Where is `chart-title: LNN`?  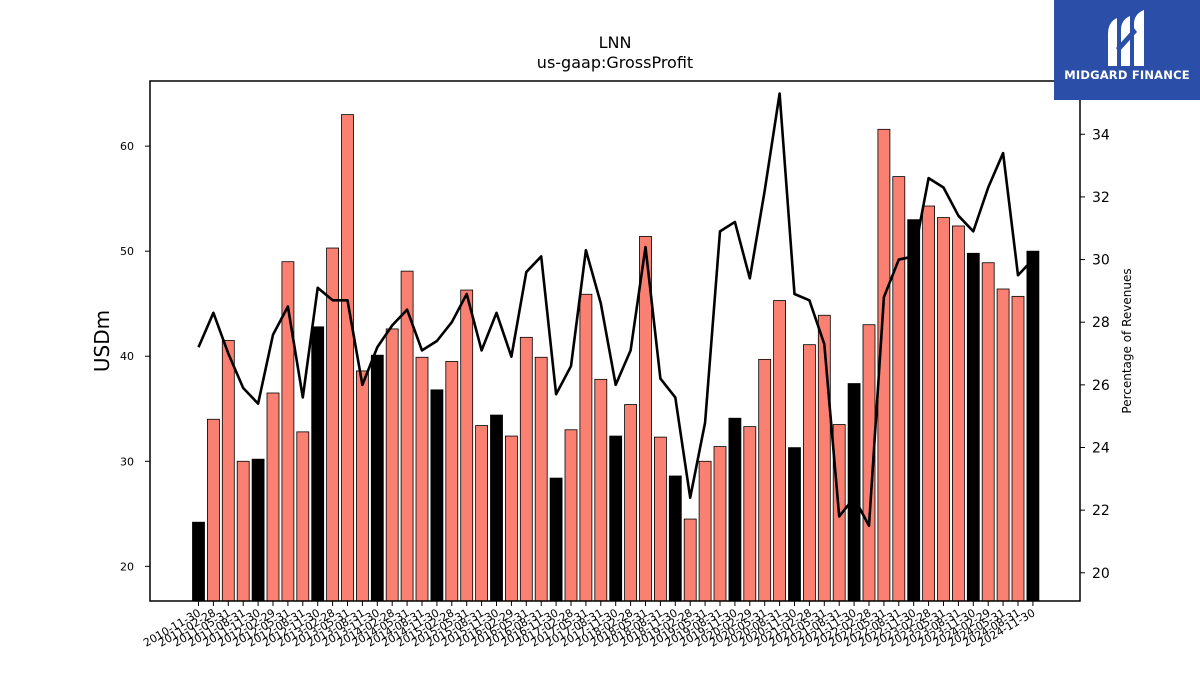
chart-title: LNN is located at coordinates (615, 42).